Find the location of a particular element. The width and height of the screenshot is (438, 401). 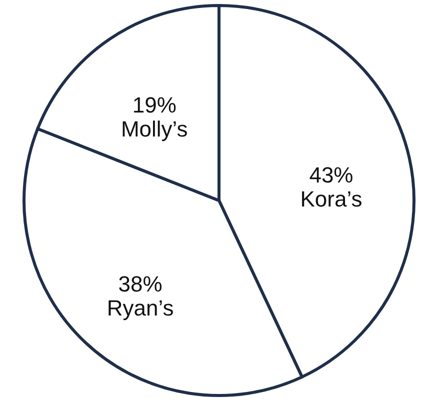

slice-label: Molly’s is located at coordinates (154, 129).